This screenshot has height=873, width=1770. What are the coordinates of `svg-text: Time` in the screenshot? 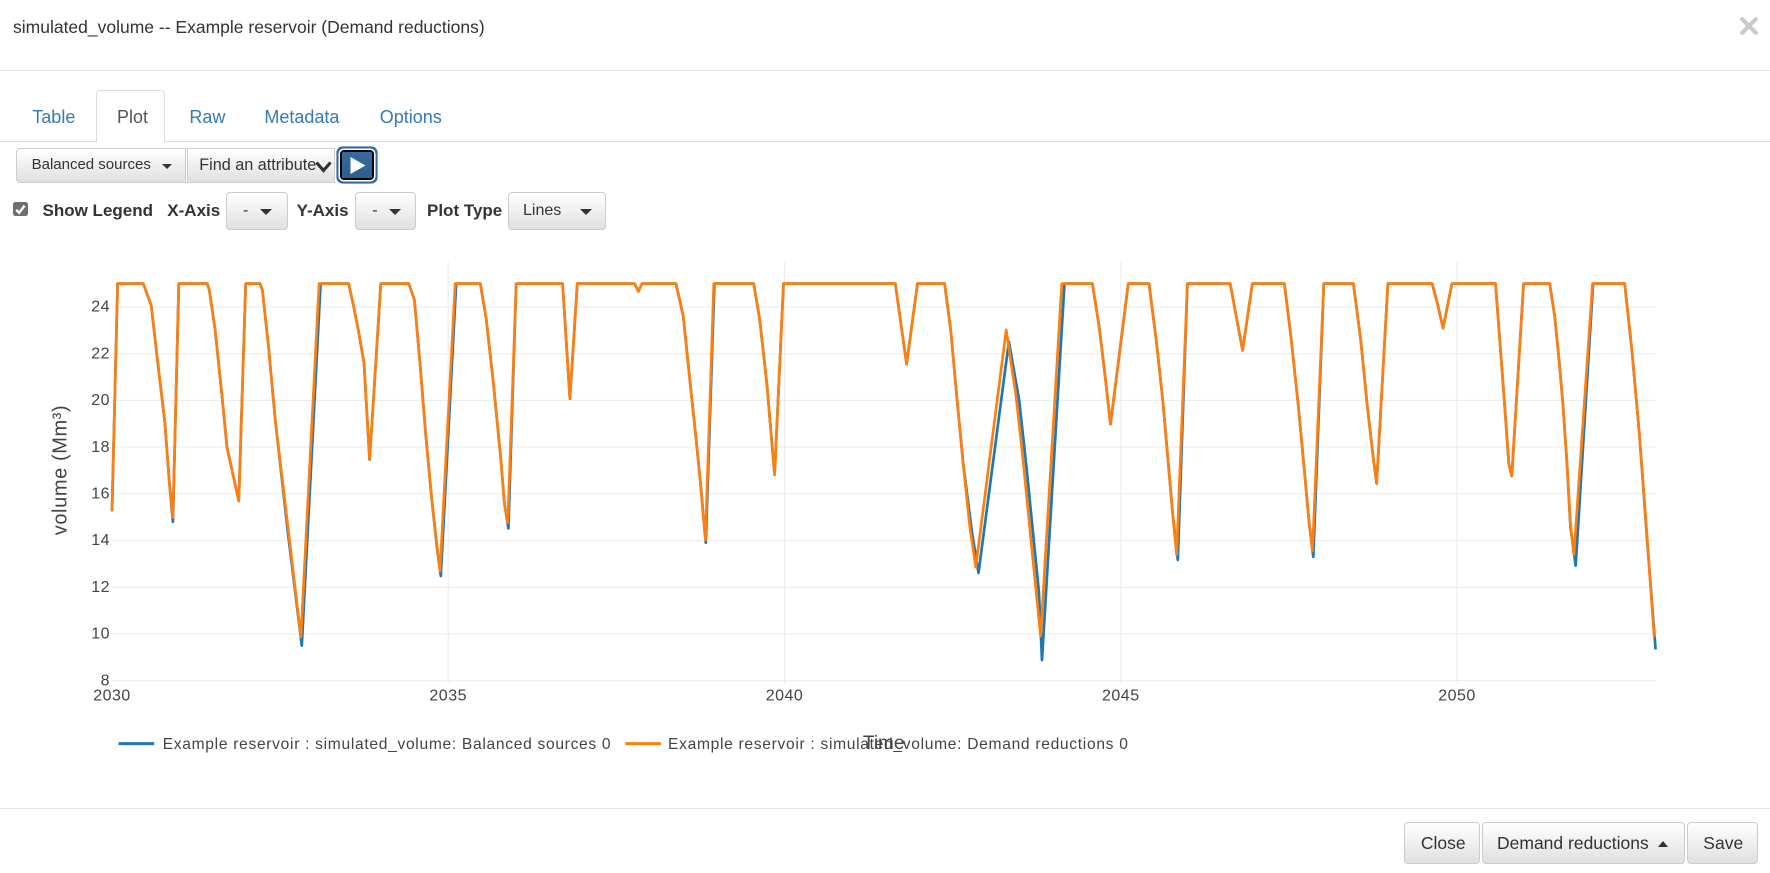 It's located at (884, 743).